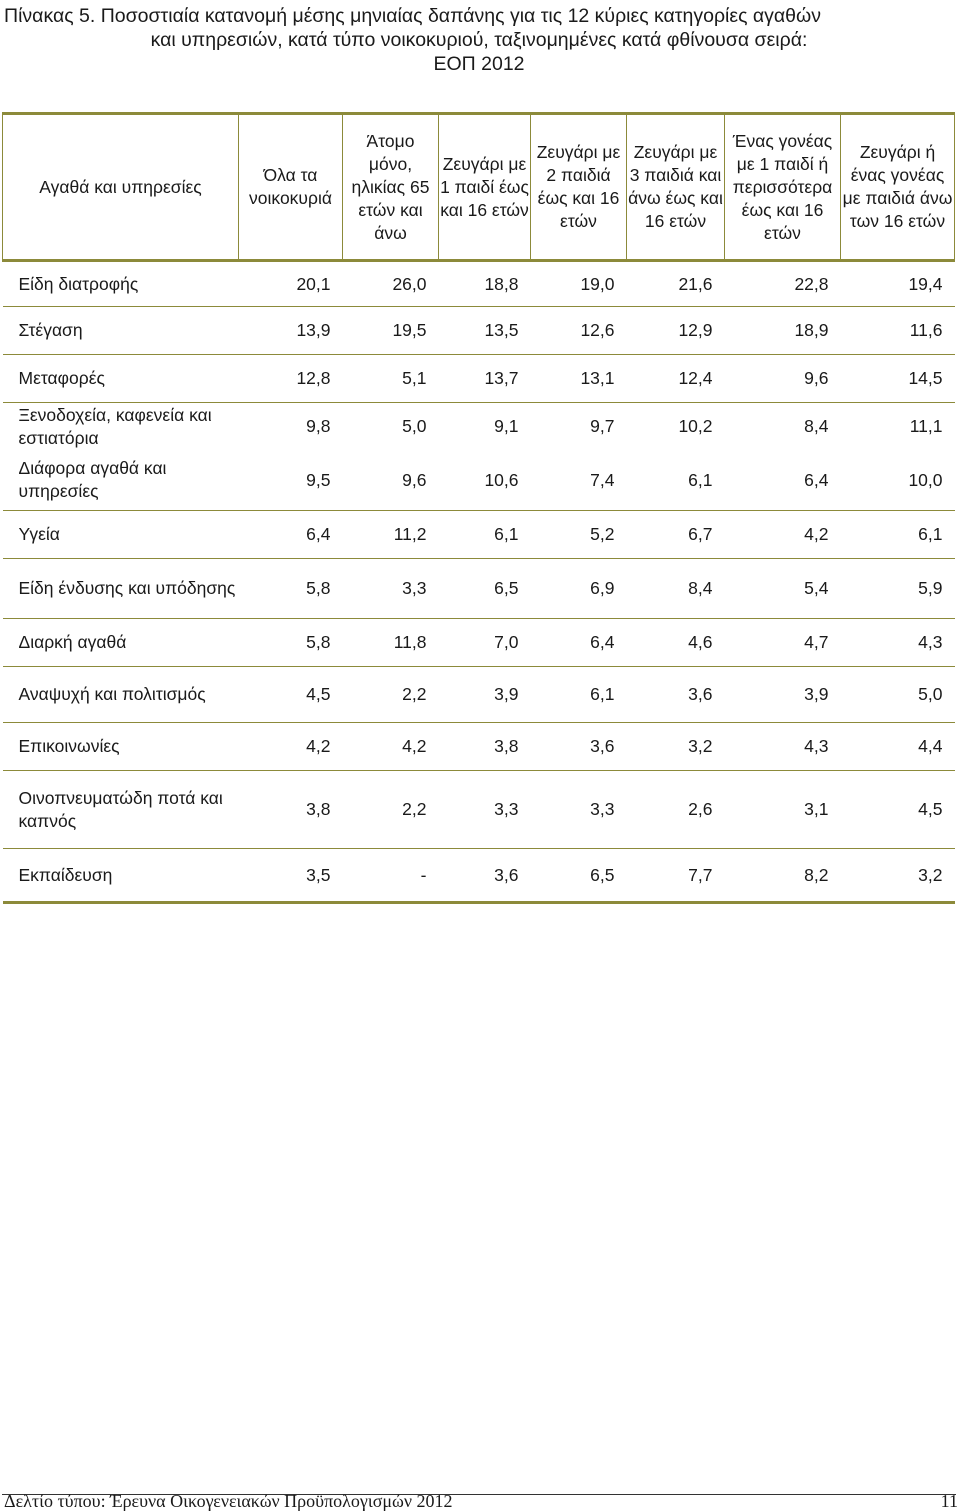  Describe the element at coordinates (782, 330) in the screenshot. I see `row-value: 18,9` at that location.